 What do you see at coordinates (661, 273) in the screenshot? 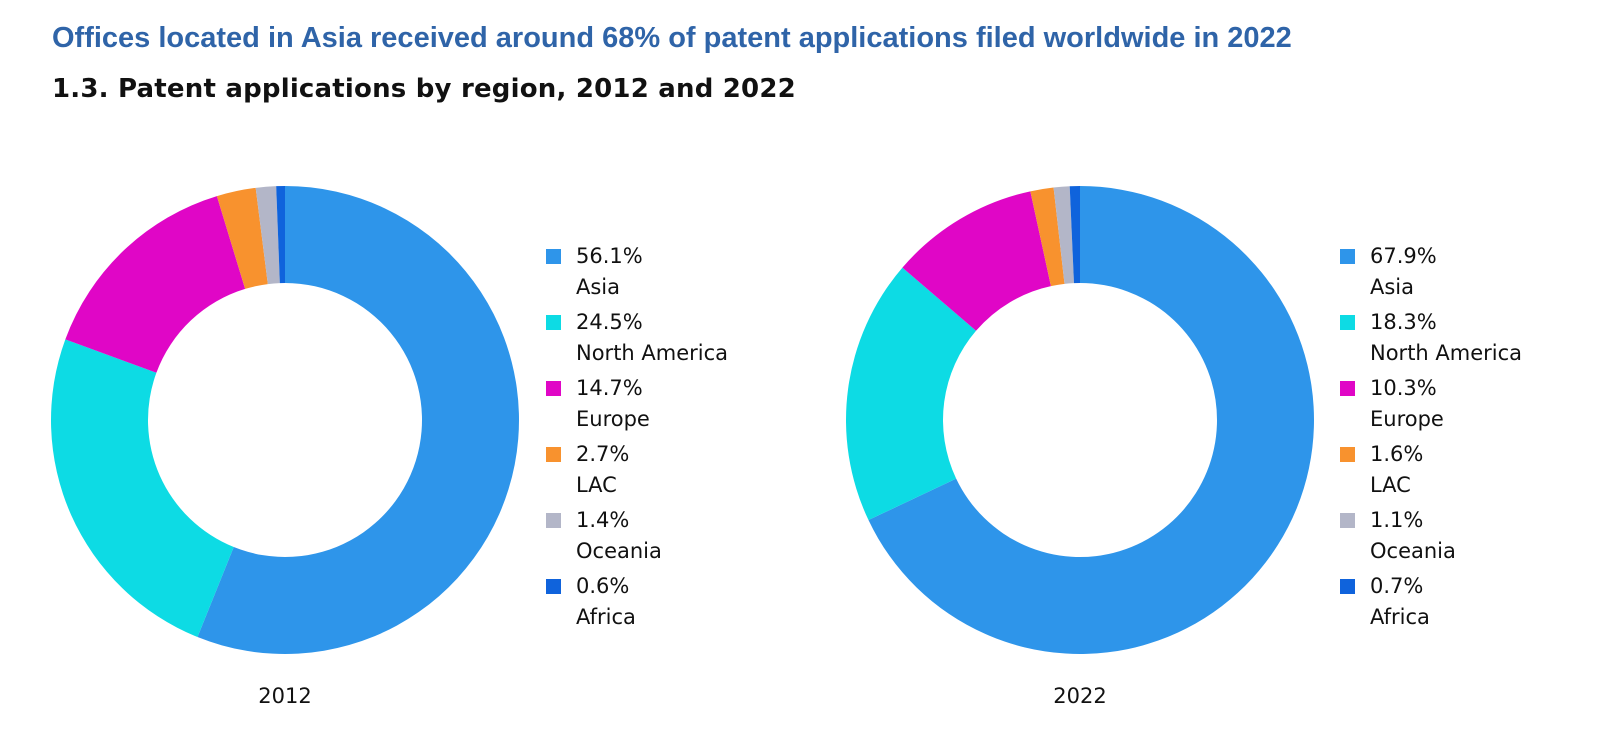
I see `legend-item-2012-asia: 56.1% Asia` at bounding box center [661, 273].